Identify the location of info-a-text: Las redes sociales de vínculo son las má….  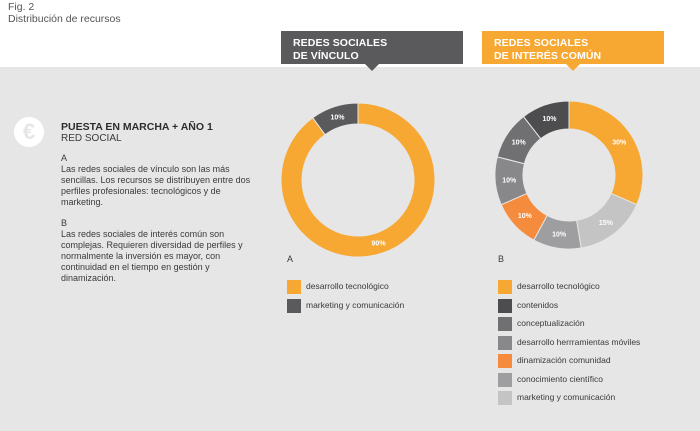
(156, 185).